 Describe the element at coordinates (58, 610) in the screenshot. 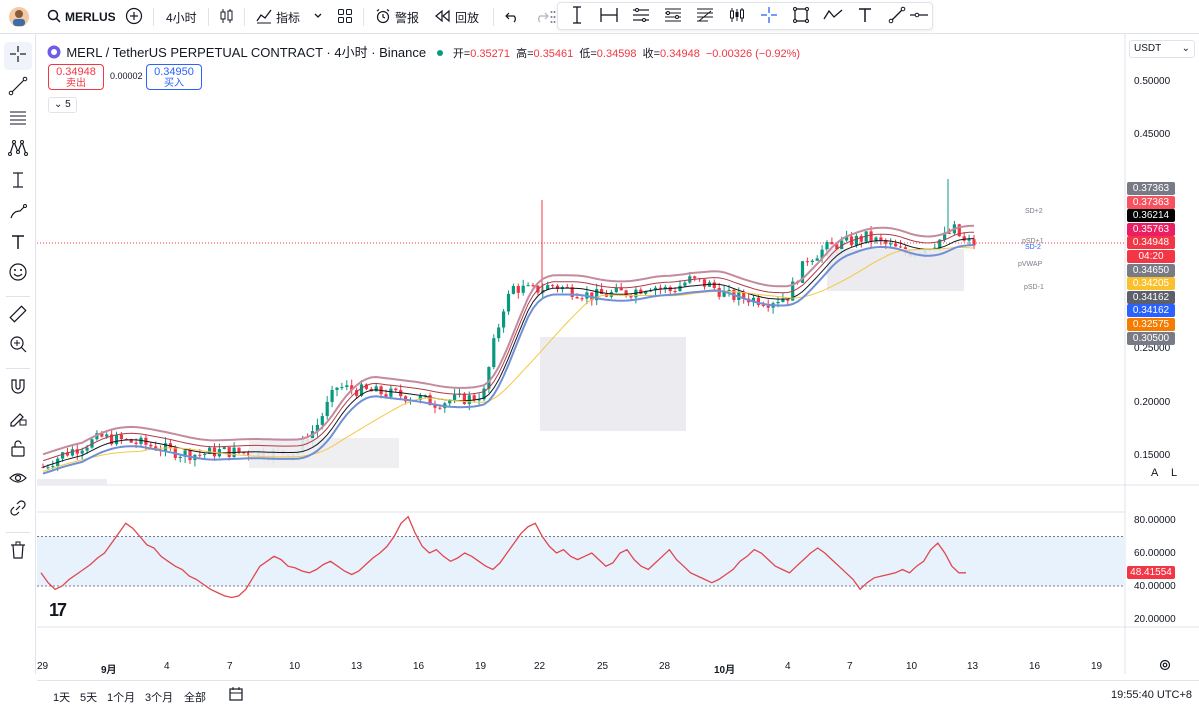

I see `tradingview-logo-icon: 17` at that location.